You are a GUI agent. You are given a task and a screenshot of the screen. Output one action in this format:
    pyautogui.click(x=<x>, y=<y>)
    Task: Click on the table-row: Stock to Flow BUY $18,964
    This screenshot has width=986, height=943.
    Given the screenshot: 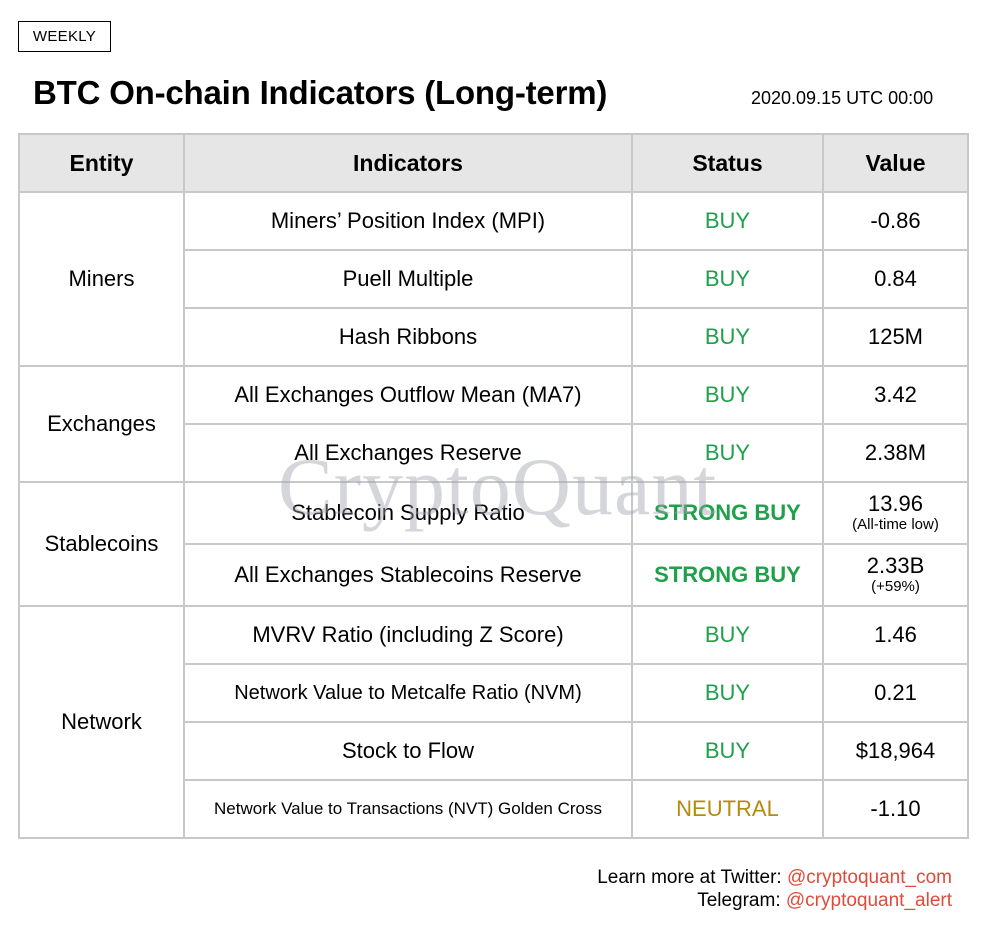 What is the action you would take?
    pyautogui.click(x=494, y=751)
    